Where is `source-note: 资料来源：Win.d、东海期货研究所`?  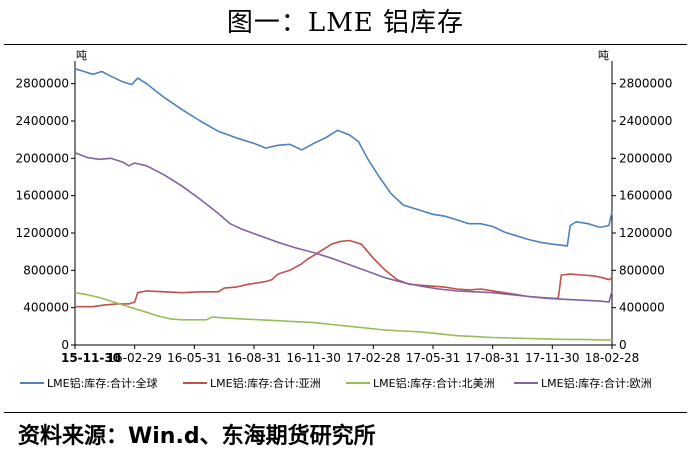
source-note: 资料来源：Win.d、东海期货研究所 is located at coordinates (197, 436).